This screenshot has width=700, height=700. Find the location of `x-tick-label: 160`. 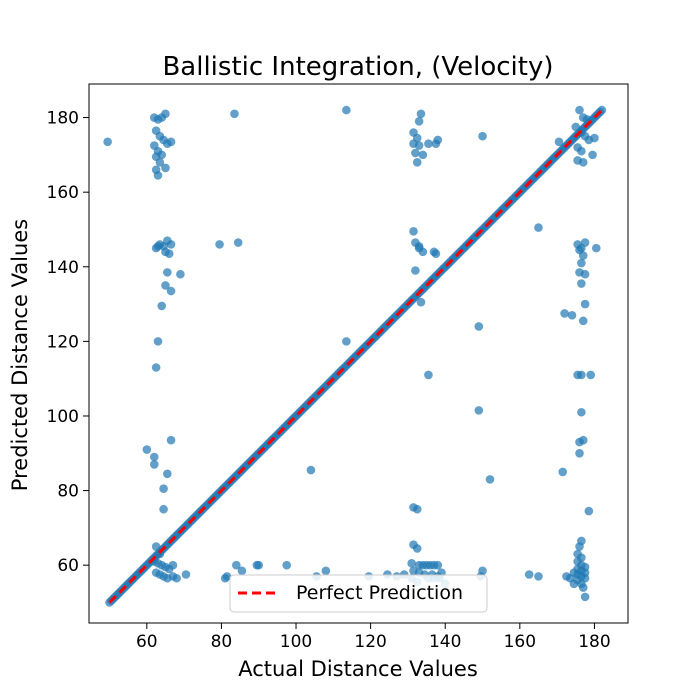

x-tick-label: 160 is located at coordinates (520, 642).